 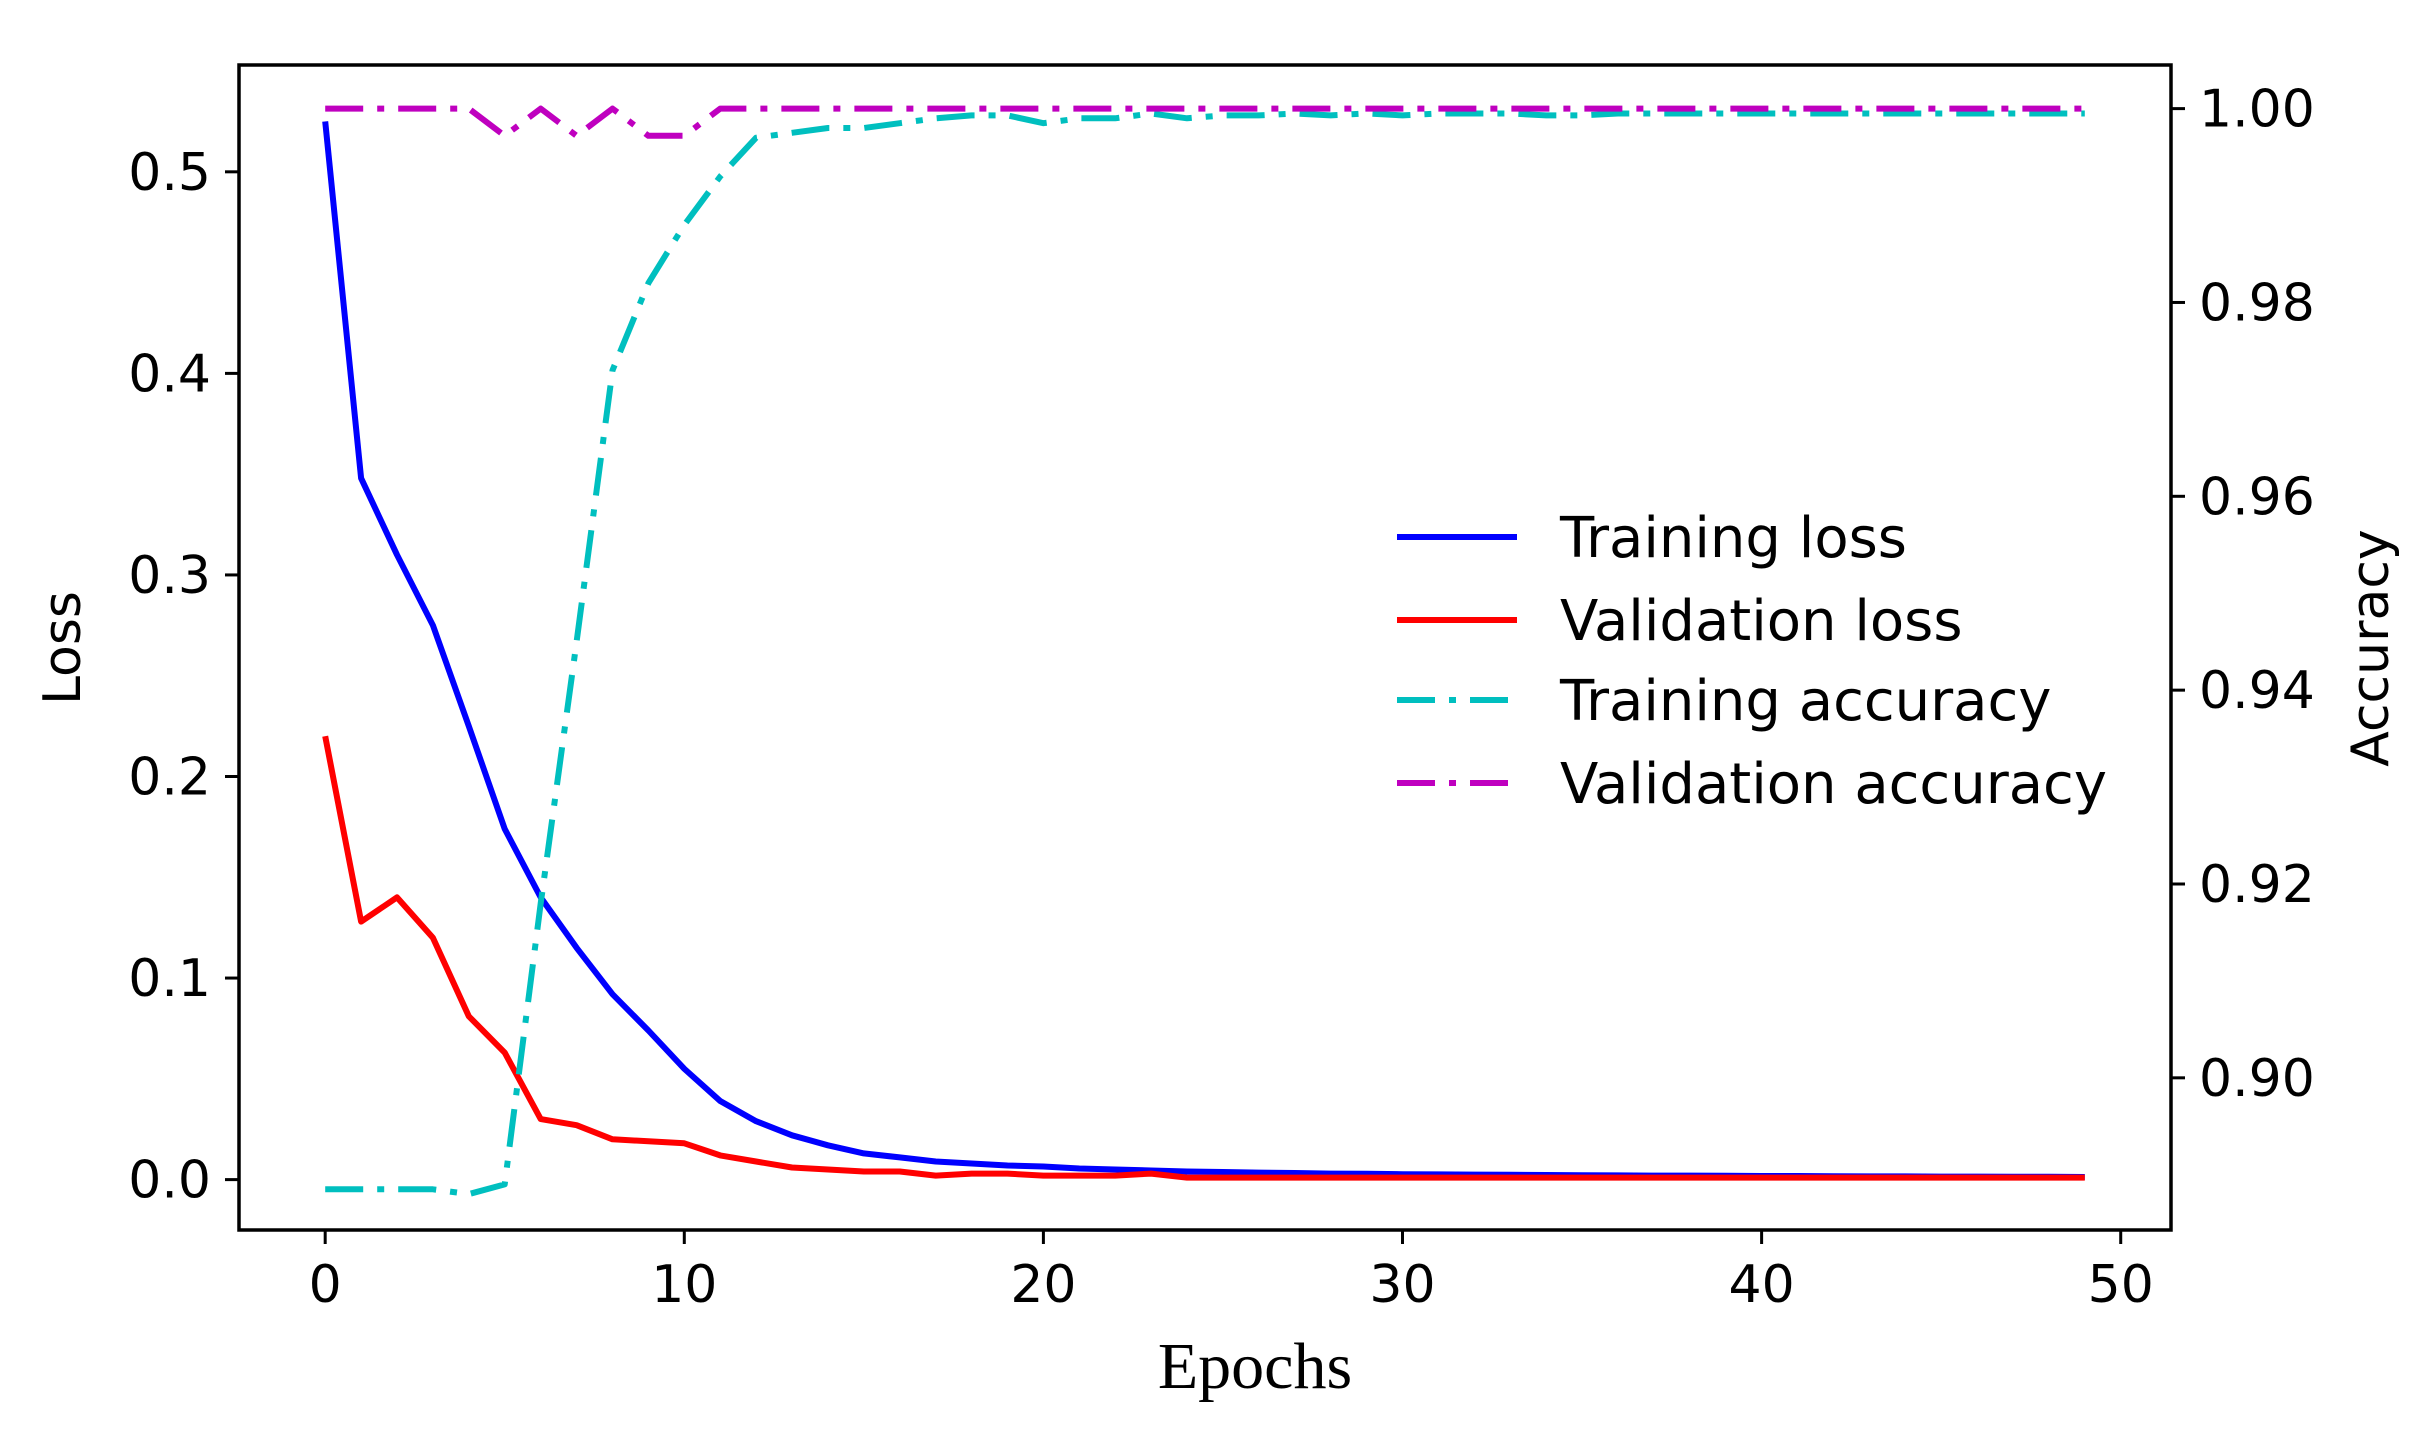 What do you see at coordinates (63, 648) in the screenshot?
I see `y-axis-label-left: Loss` at bounding box center [63, 648].